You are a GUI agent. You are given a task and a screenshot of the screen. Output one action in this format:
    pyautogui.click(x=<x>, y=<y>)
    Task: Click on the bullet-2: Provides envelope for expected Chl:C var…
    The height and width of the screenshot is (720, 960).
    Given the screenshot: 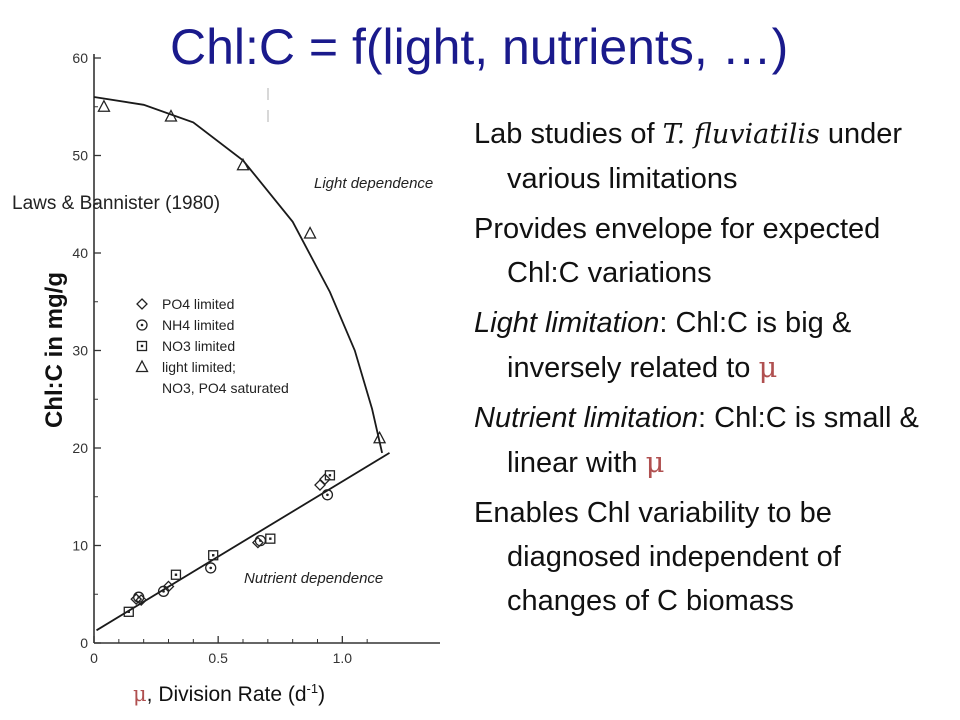 What is the action you would take?
    pyautogui.click(x=714, y=251)
    